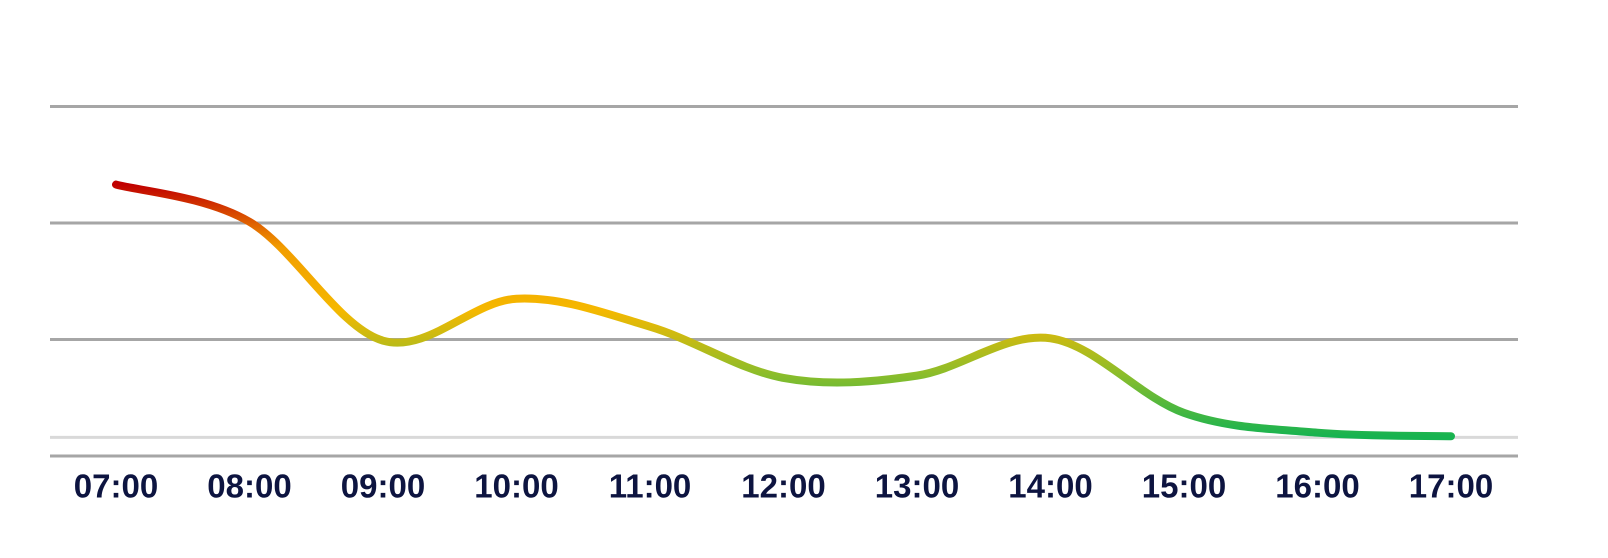 Image resolution: width=1608 pixels, height=558 pixels. What do you see at coordinates (116, 486) in the screenshot?
I see `x-tick-label: 07:00` at bounding box center [116, 486].